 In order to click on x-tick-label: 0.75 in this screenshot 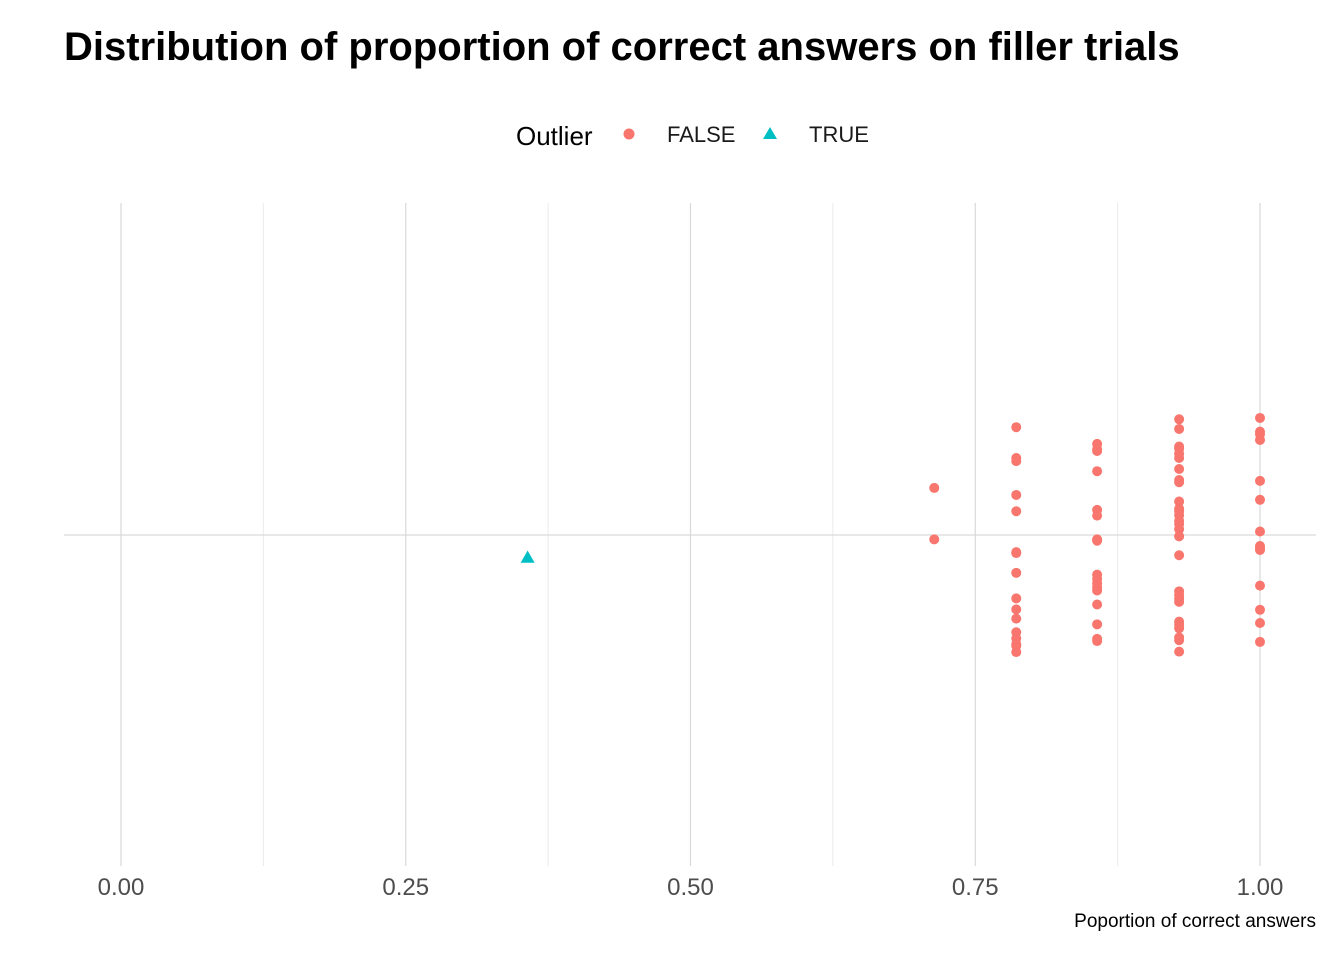, I will do `click(975, 887)`.